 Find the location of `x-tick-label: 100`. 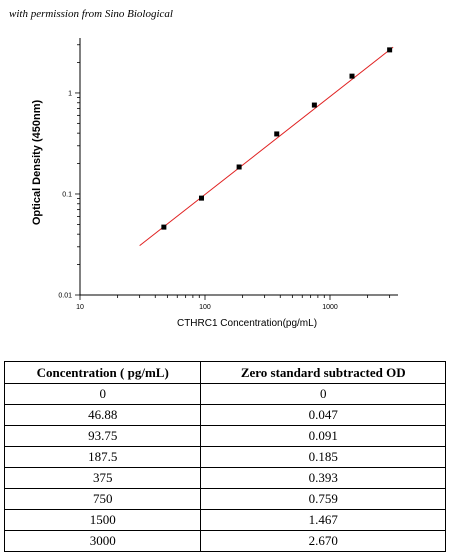

x-tick-label: 100 is located at coordinates (205, 307).